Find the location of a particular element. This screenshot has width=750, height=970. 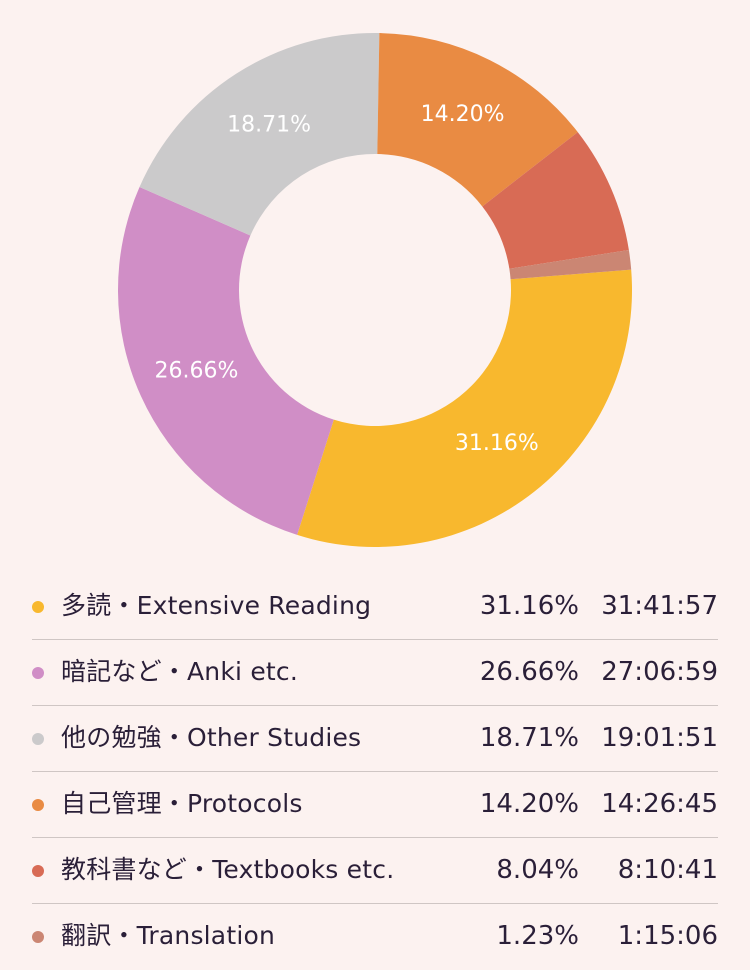

legend-row: 多読・Extensive Reading 31.16% 31:41:57 is located at coordinates (375, 607).